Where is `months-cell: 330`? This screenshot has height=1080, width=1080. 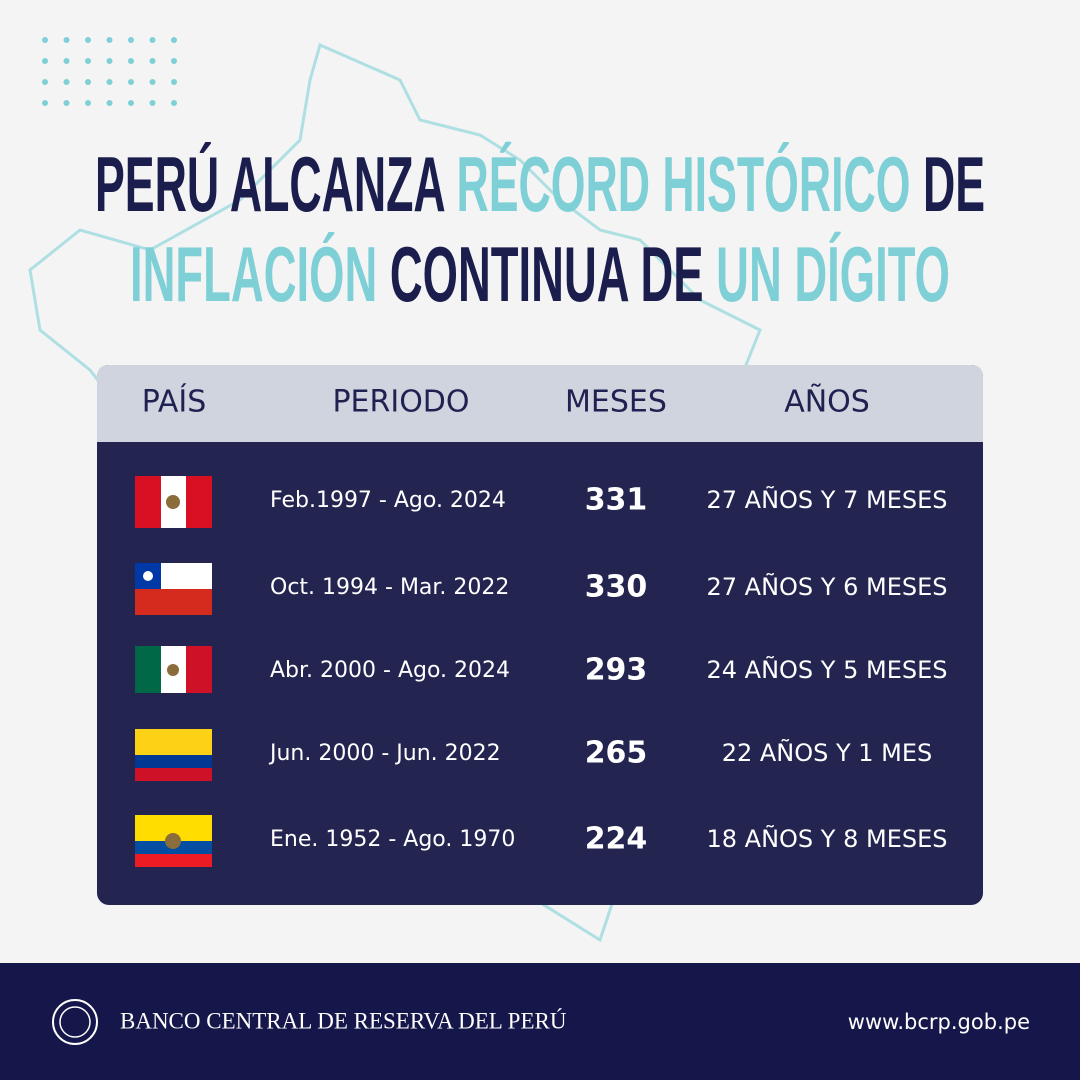 months-cell: 330 is located at coordinates (616, 587).